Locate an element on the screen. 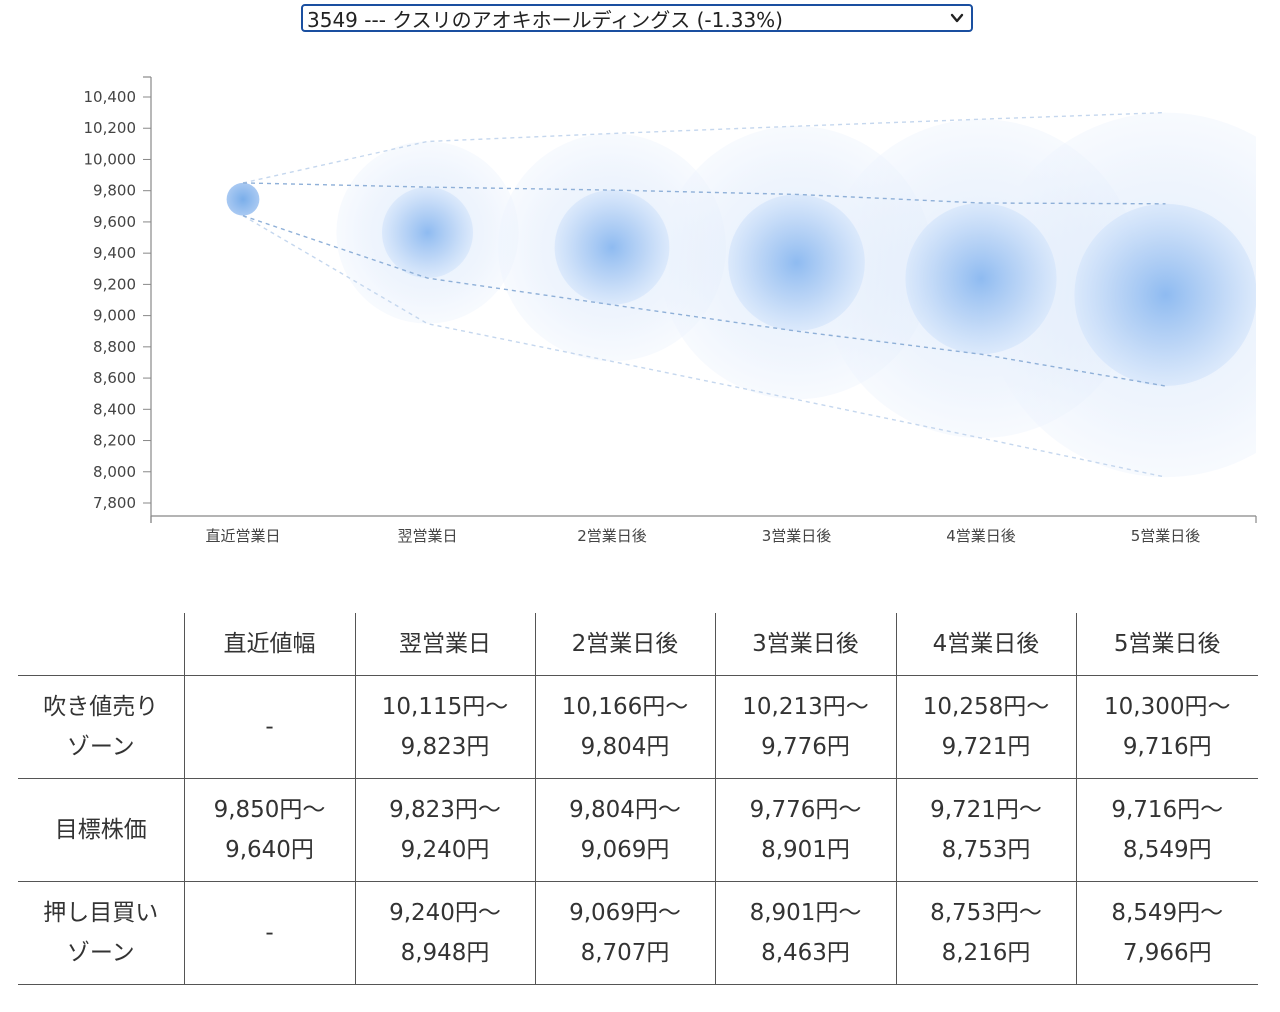 This screenshot has height=1012, width=1280. stock-select: 3549 --- クスリのアオキホールディングス (-1.33%) is located at coordinates (637, 18).